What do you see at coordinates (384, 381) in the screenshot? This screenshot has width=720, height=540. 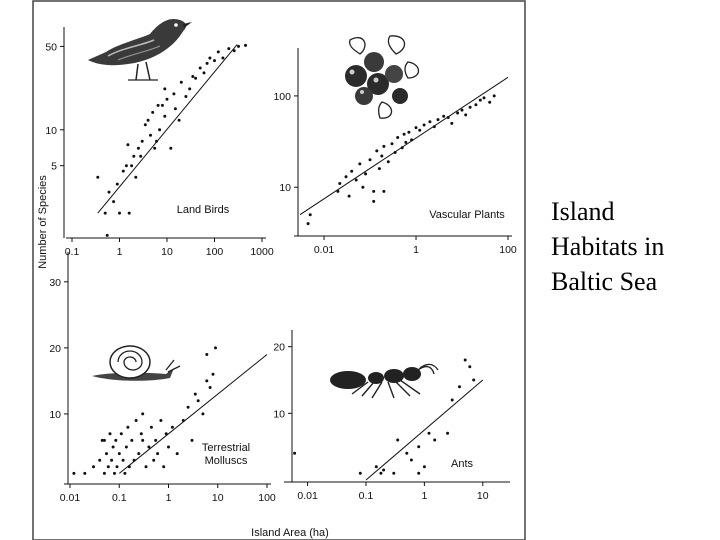 I see `ant-icon` at bounding box center [384, 381].